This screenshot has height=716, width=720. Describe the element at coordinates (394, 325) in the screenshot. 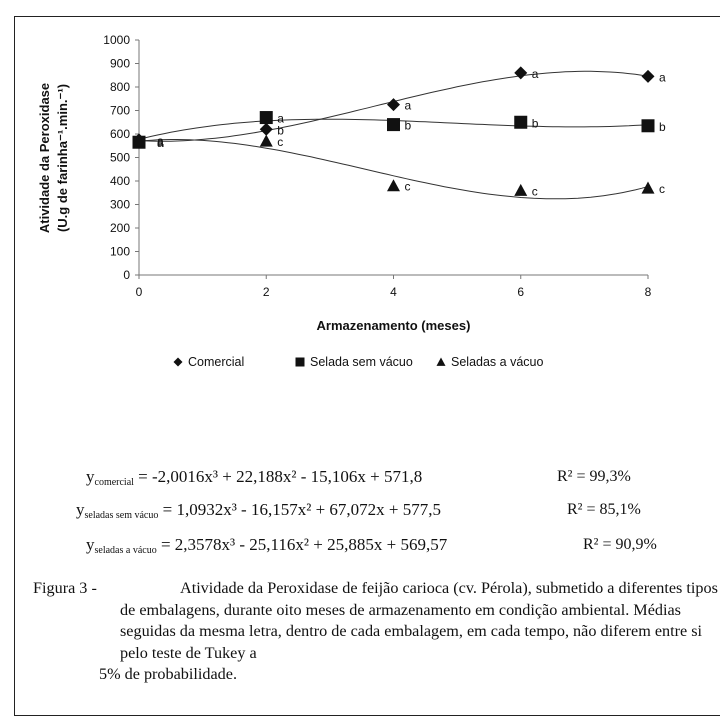

I see `x-axis-label: Armazenamento (meses)` at that location.